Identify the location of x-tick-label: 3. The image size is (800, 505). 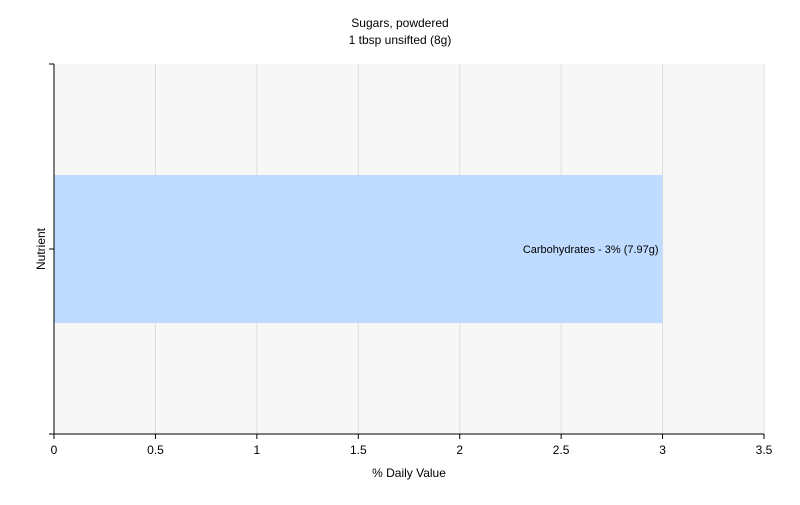
(662, 450).